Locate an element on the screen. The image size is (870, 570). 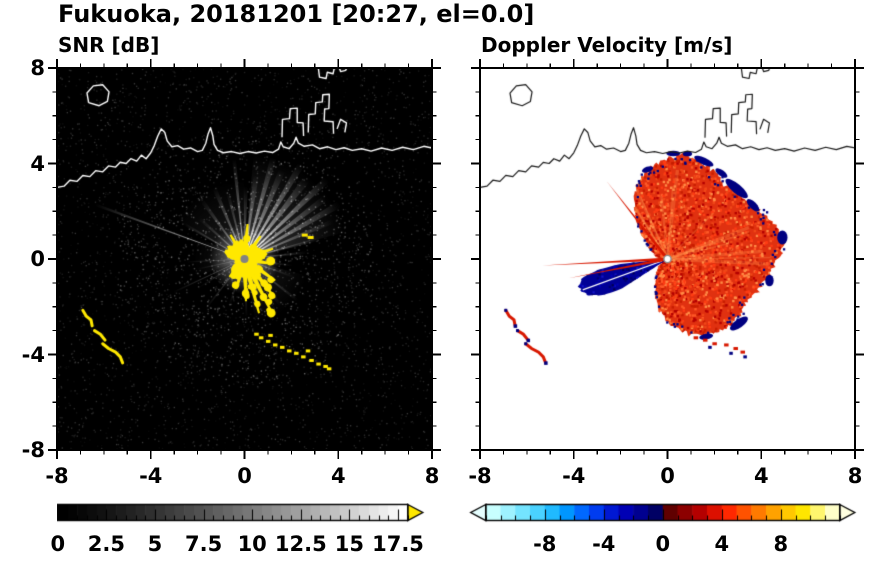
tick-label: 7.5 is located at coordinates (203, 544).